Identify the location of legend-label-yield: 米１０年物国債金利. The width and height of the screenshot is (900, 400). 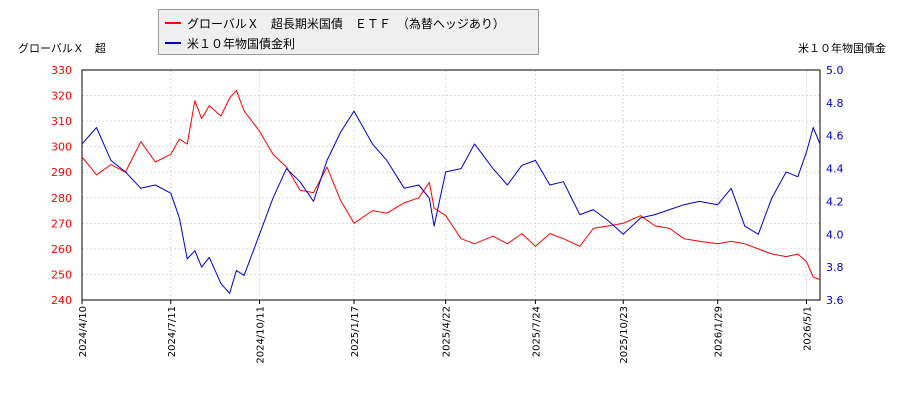
(241, 43).